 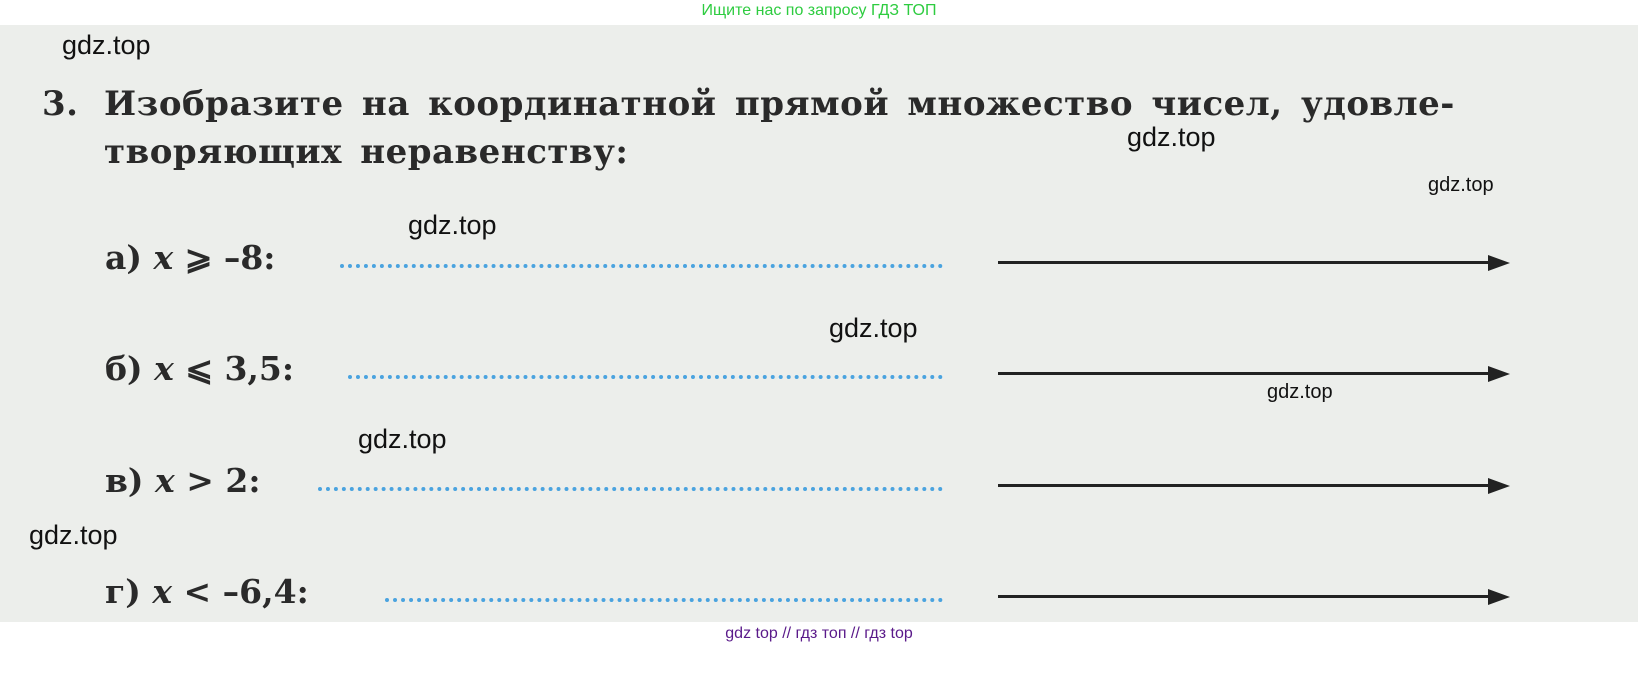 What do you see at coordinates (815, 592) in the screenshot?
I see `item-g: г) x < –6,4:` at bounding box center [815, 592].